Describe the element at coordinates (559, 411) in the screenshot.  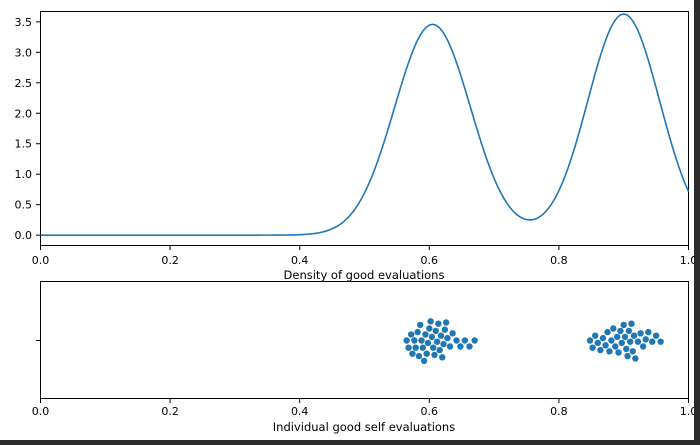
I see `swarm-x-tick-label: 0.8` at that location.